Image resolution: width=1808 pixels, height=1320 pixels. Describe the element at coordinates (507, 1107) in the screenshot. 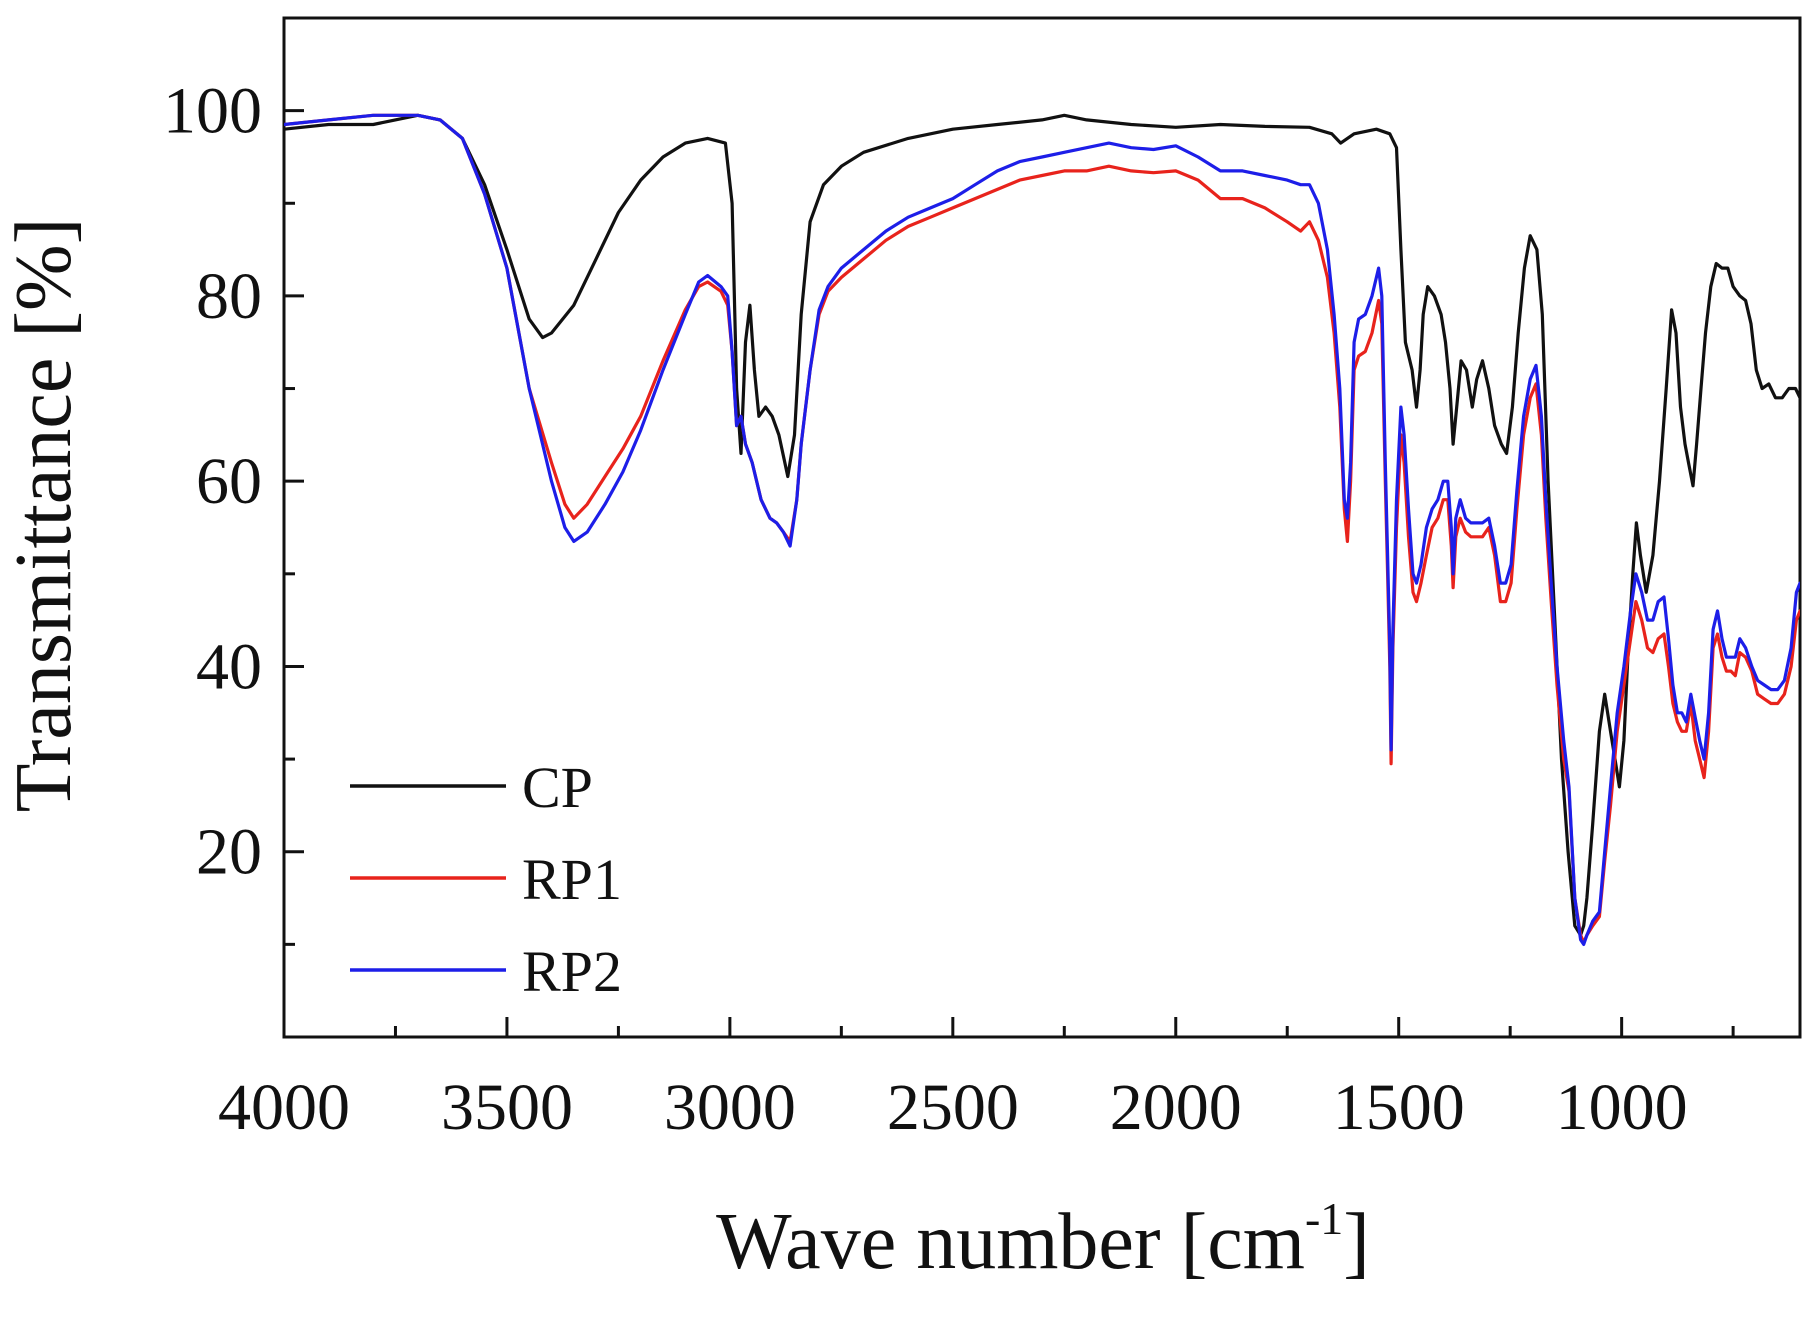

I see `x-tick-label: 3500` at that location.